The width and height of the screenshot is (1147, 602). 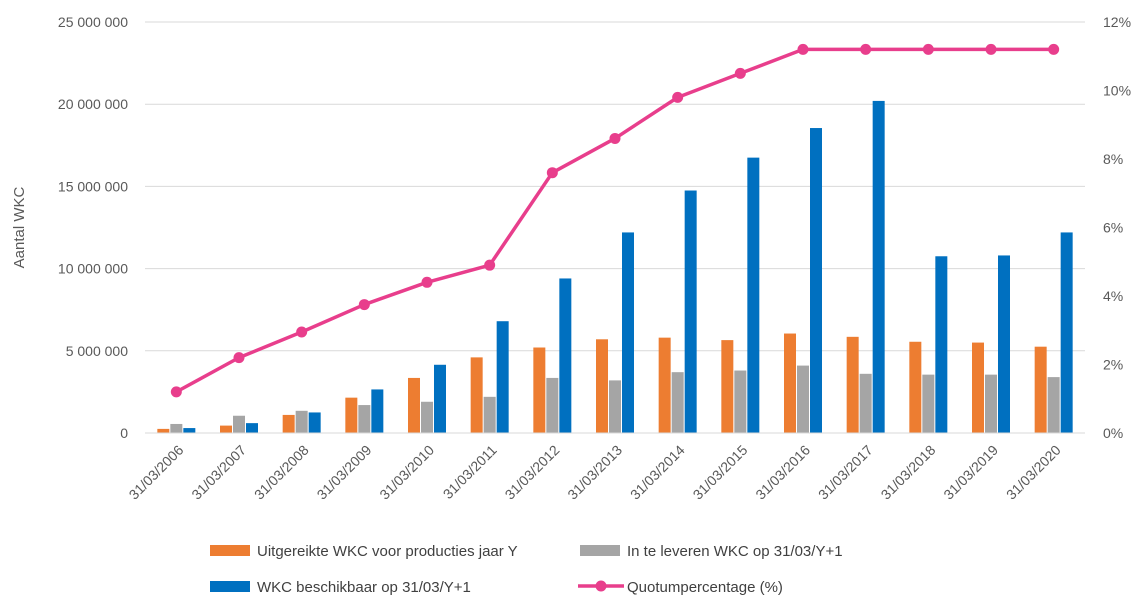 I want to click on x-tick-label: 31/03/2011, so click(x=470, y=472).